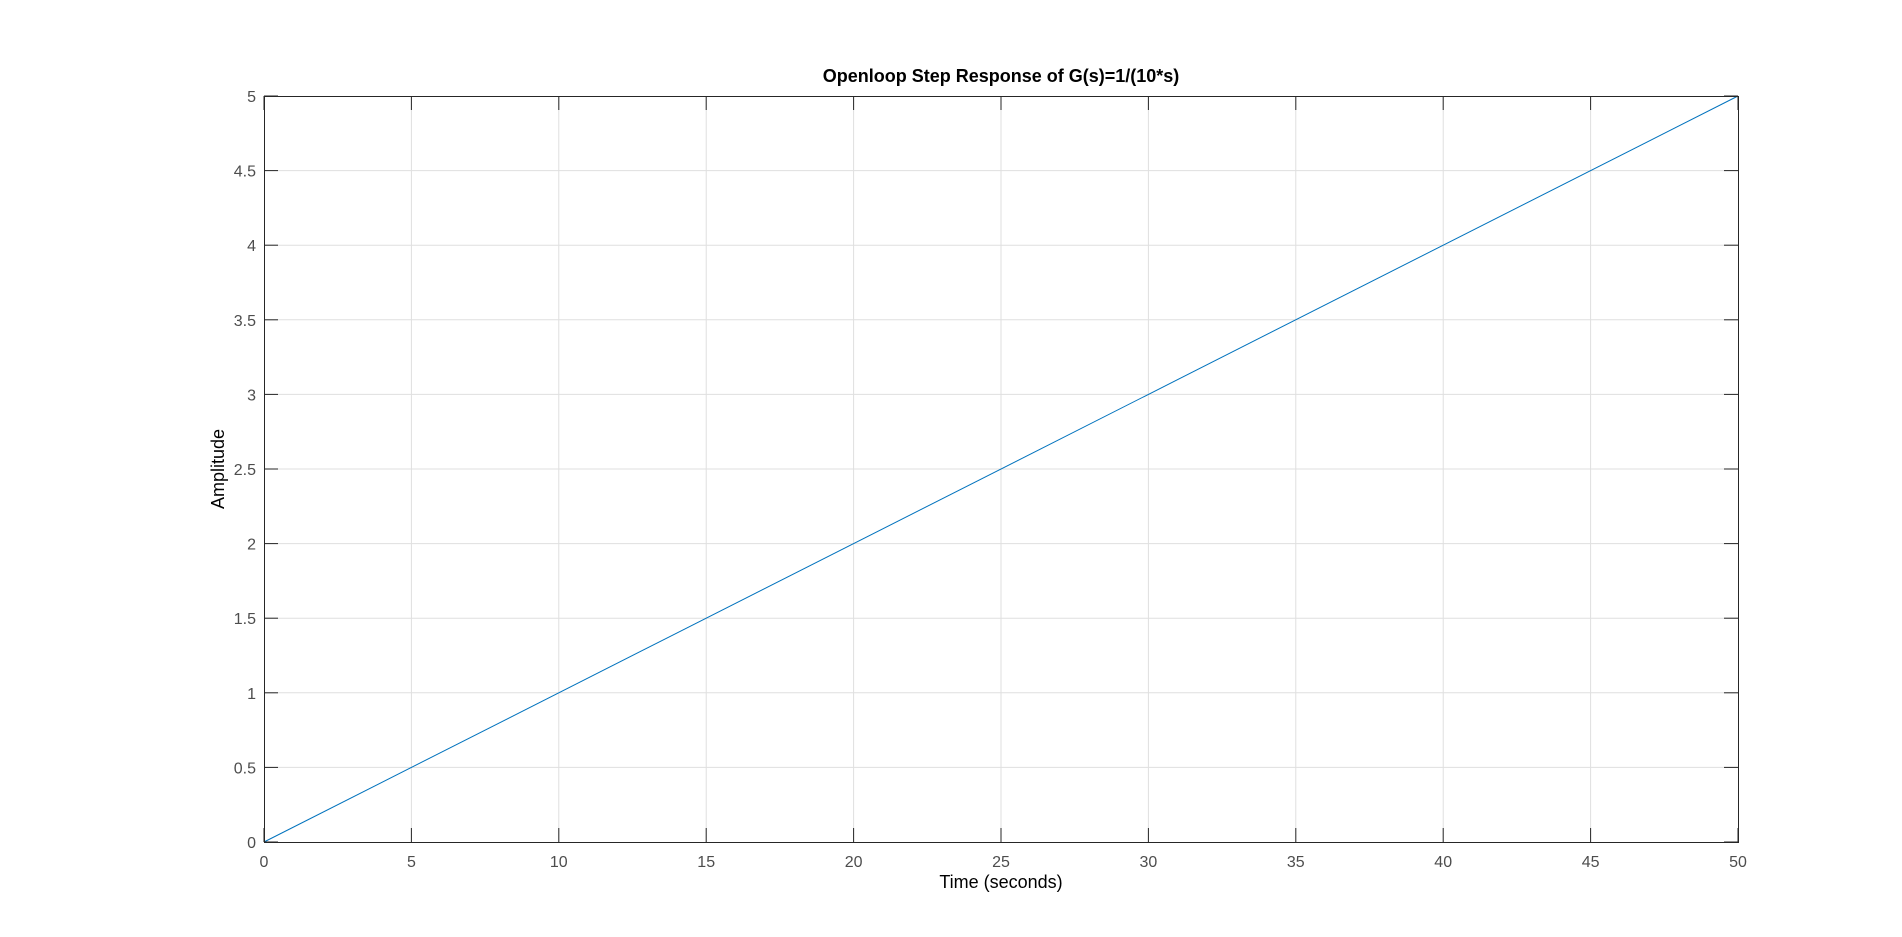 This screenshot has height=937, width=1902. Describe the element at coordinates (1001, 76) in the screenshot. I see `chart-title: Openloop Step Response of G(s)=1/(10*s)` at that location.